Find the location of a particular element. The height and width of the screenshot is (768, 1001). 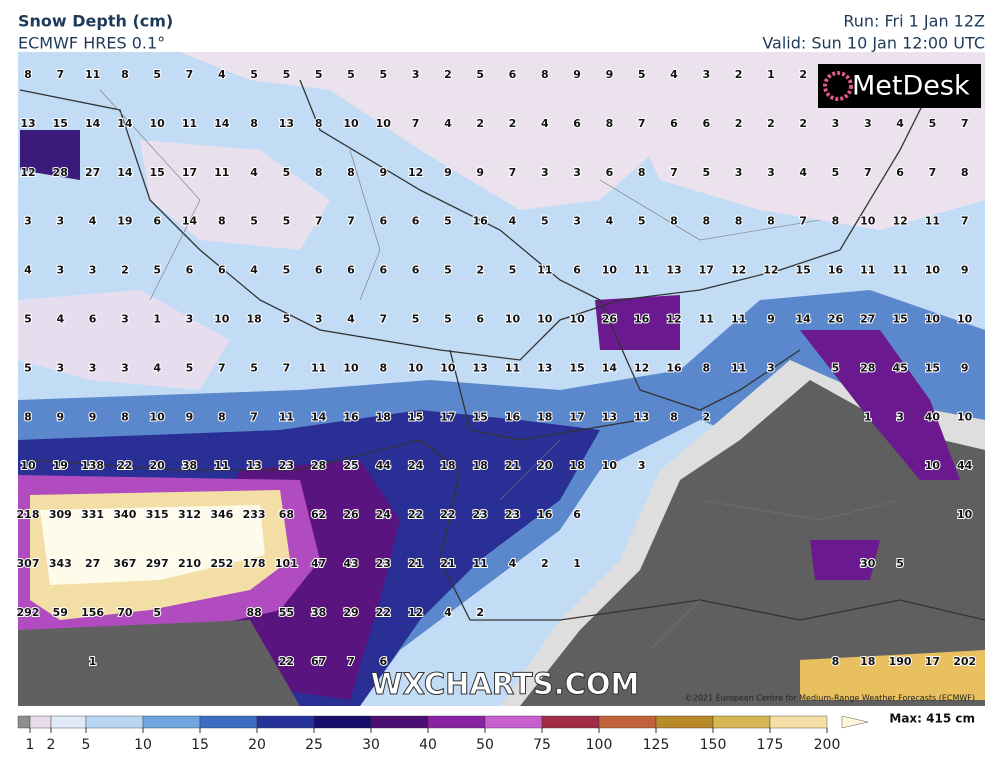

colorbar-label: 150 is located at coordinates (713, 745).